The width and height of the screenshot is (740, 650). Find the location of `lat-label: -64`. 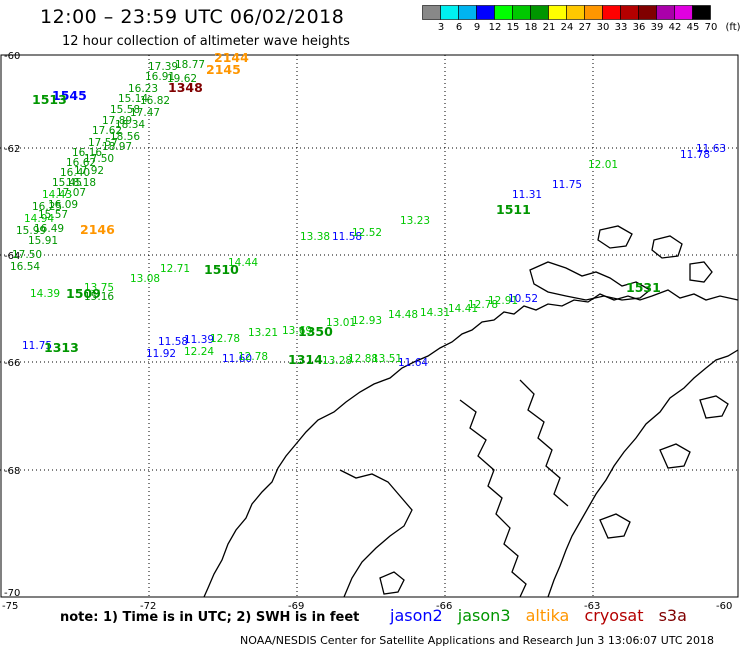

lat-label: -64 is located at coordinates (12, 256).